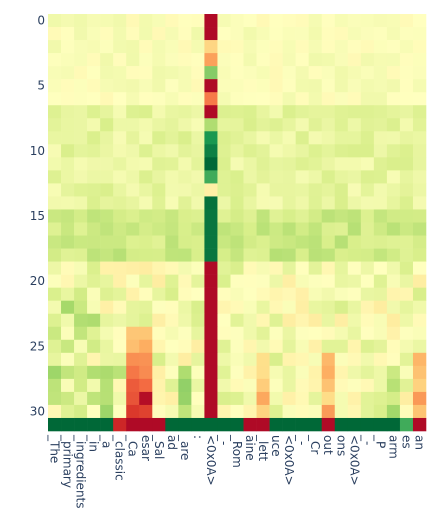 The image size is (445, 521). What do you see at coordinates (250, 448) in the screenshot?
I see `x-tick-label: aine` at bounding box center [250, 448].